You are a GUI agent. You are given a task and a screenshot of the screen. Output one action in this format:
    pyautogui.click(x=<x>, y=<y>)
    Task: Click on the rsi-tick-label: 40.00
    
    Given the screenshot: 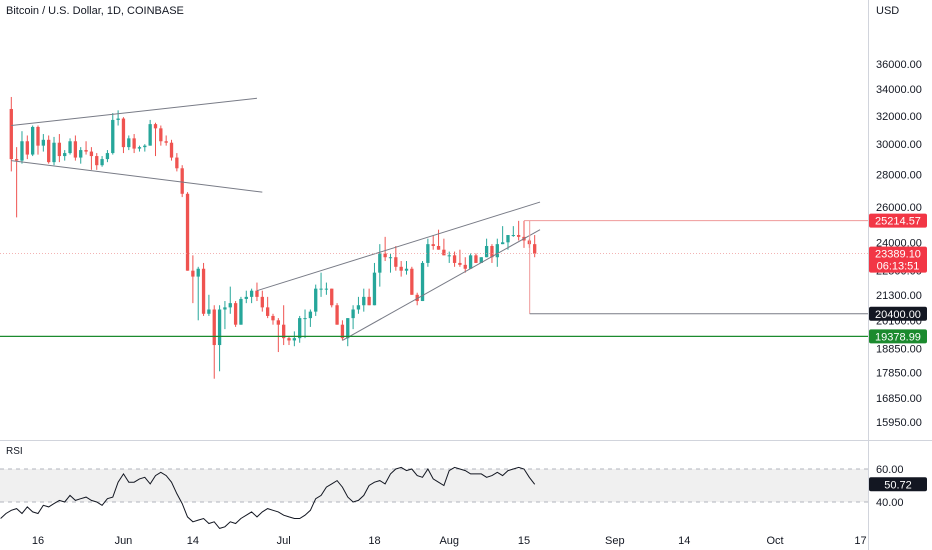 What is the action you would take?
    pyautogui.click(x=890, y=503)
    